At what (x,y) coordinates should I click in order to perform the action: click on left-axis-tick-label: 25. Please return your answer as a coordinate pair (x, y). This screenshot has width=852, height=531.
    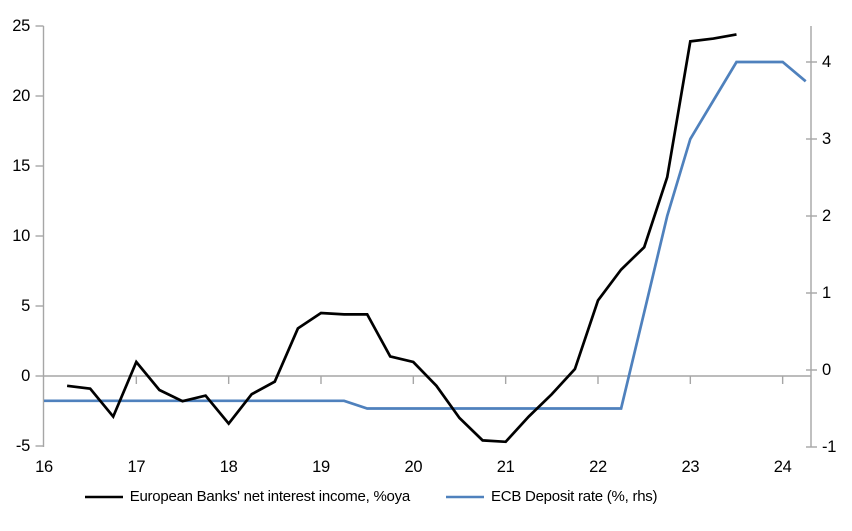
    Looking at the image, I should click on (21, 26).